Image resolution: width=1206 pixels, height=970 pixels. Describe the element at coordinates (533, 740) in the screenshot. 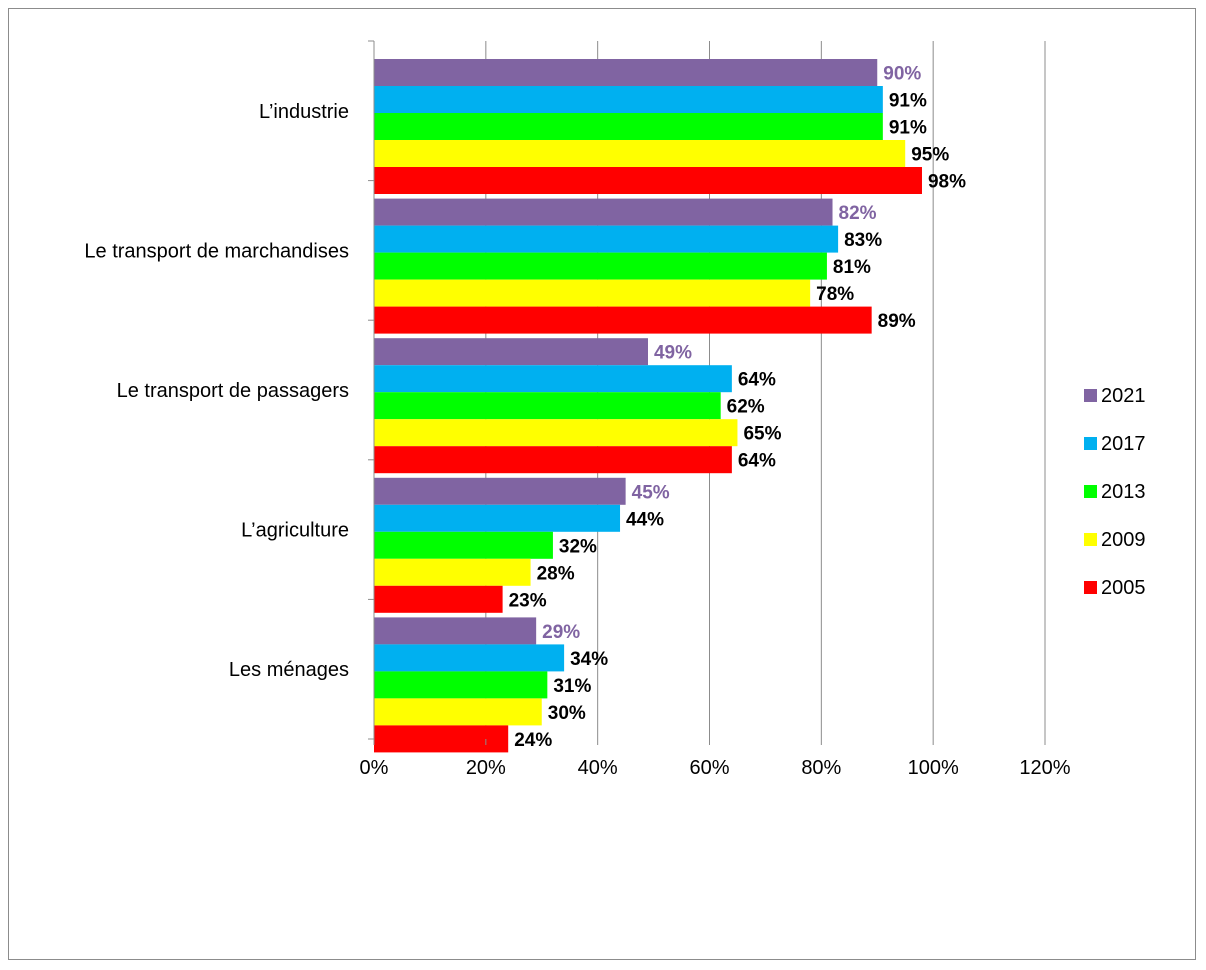

I see `data-label-2005: 24%` at that location.